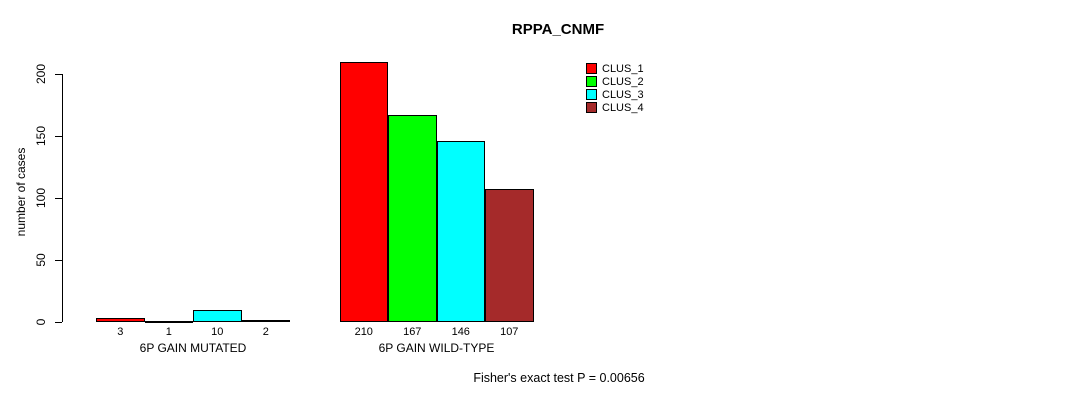 The image size is (1090, 400). Describe the element at coordinates (21, 192) in the screenshot. I see `y-axis-label: number of cases` at that location.